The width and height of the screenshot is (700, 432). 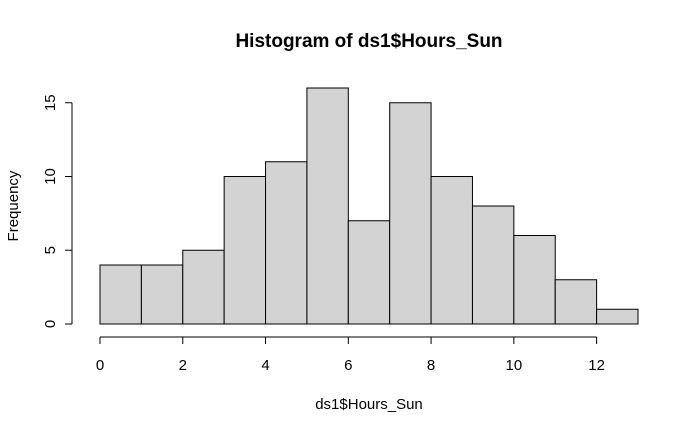 I want to click on x-tick-label: 0, so click(x=100, y=365).